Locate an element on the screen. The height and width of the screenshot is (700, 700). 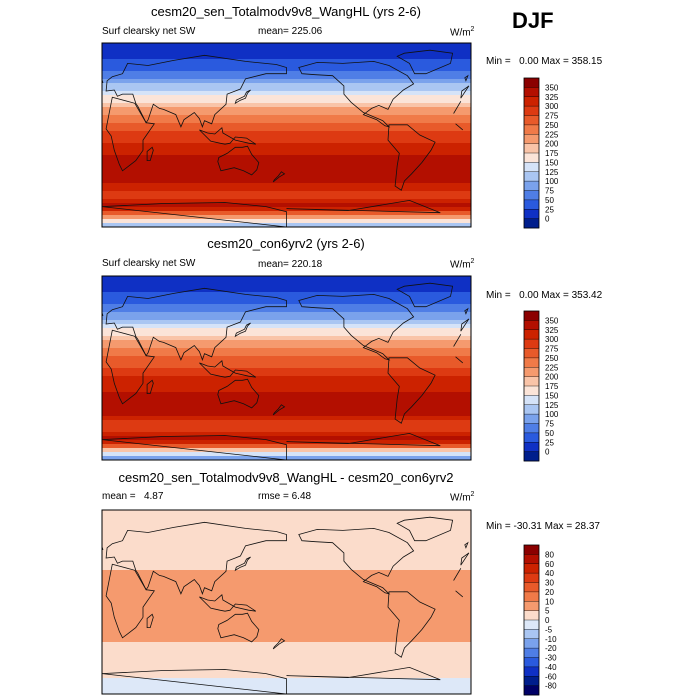
coastline-greenland is located at coordinates (425, 62).